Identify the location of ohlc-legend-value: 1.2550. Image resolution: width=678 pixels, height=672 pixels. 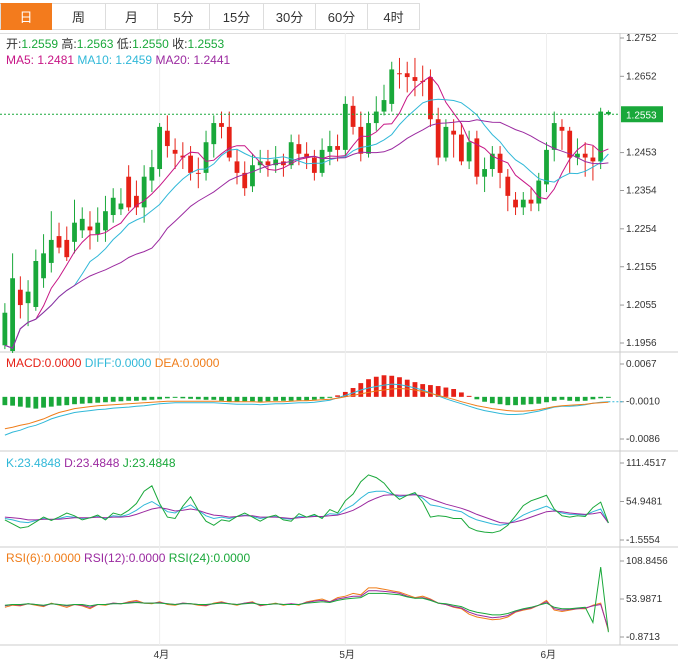
(152, 44).